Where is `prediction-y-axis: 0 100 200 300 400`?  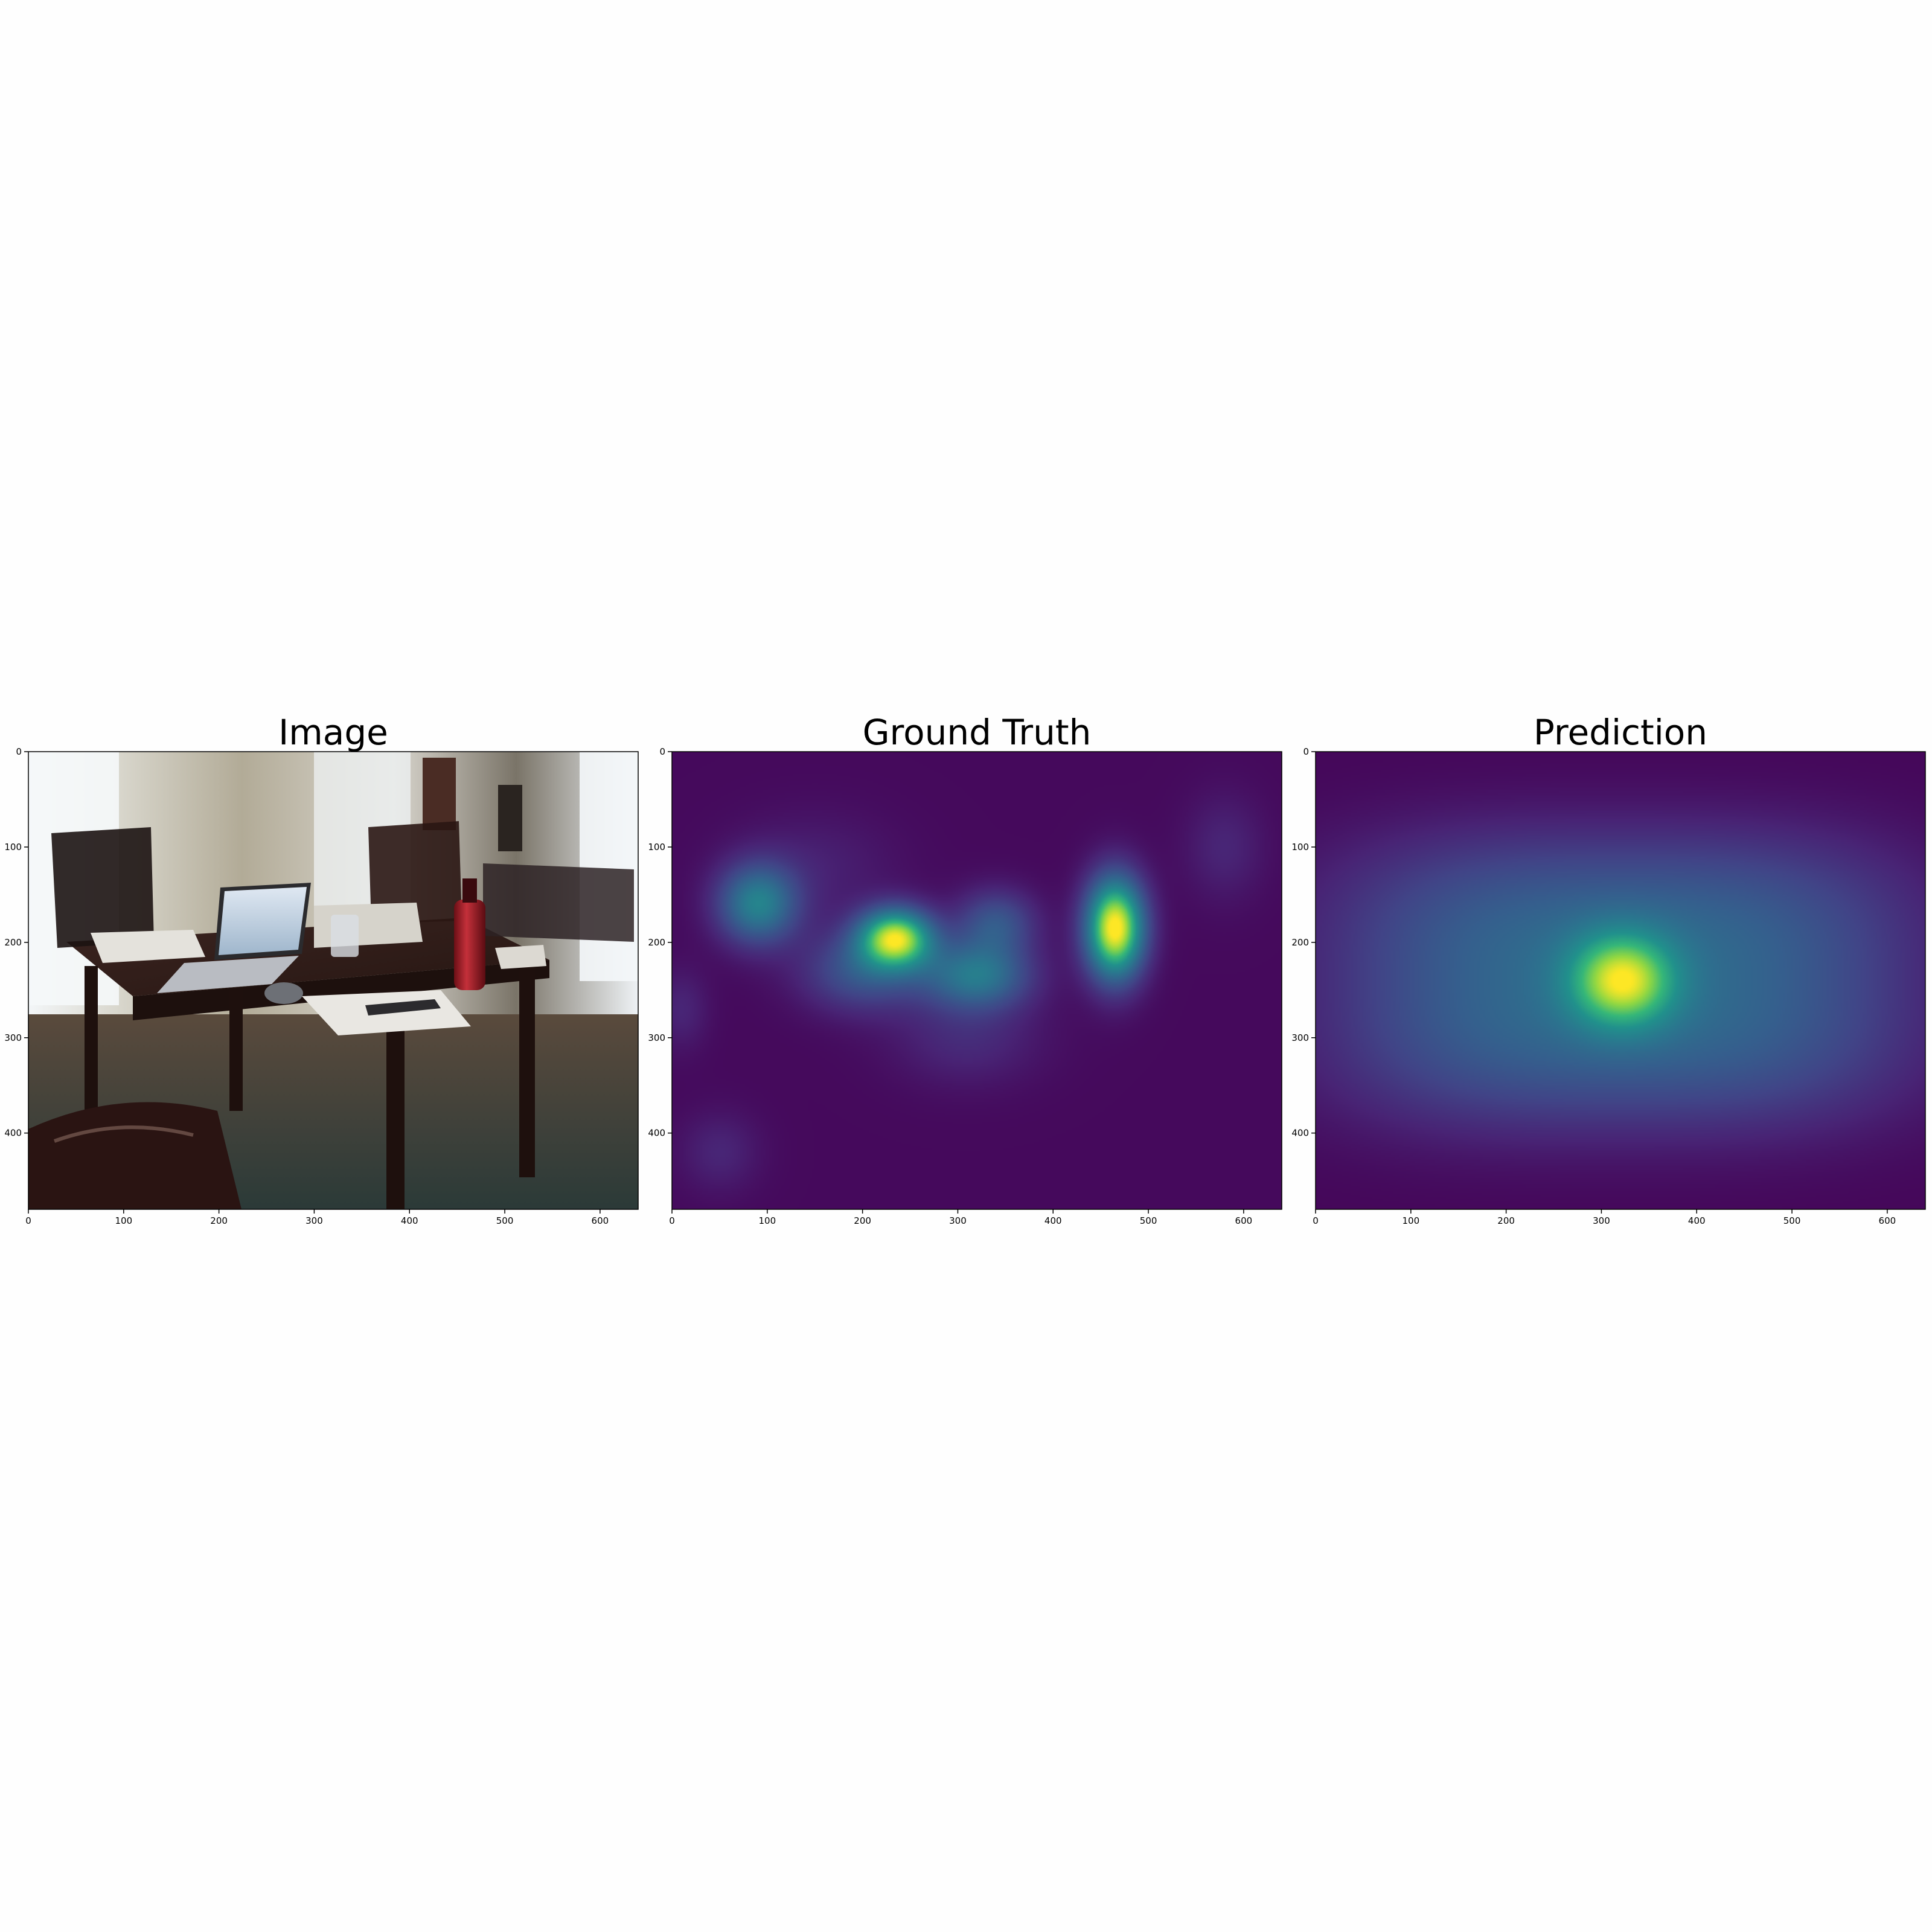
prediction-y-axis: 0 100 200 300 400 is located at coordinates (1304, 943).